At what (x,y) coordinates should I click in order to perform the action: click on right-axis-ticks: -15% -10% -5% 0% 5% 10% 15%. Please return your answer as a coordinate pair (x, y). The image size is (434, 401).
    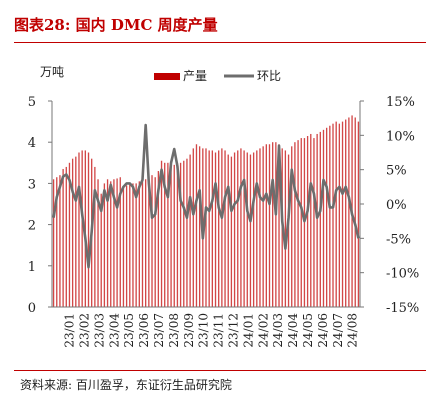
    Looking at the image, I should click on (389, 205).